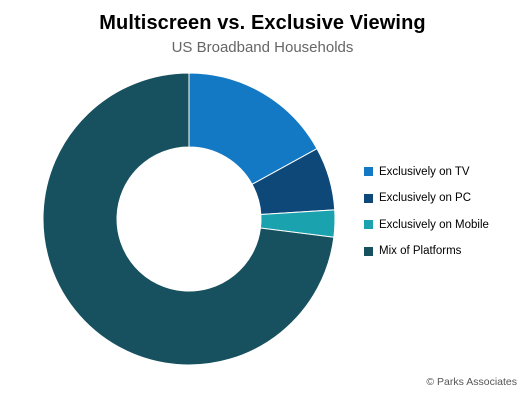 This screenshot has height=400, width=525. I want to click on legend-item-exclusively-on-tv: Exclusively on TV, so click(444, 171).